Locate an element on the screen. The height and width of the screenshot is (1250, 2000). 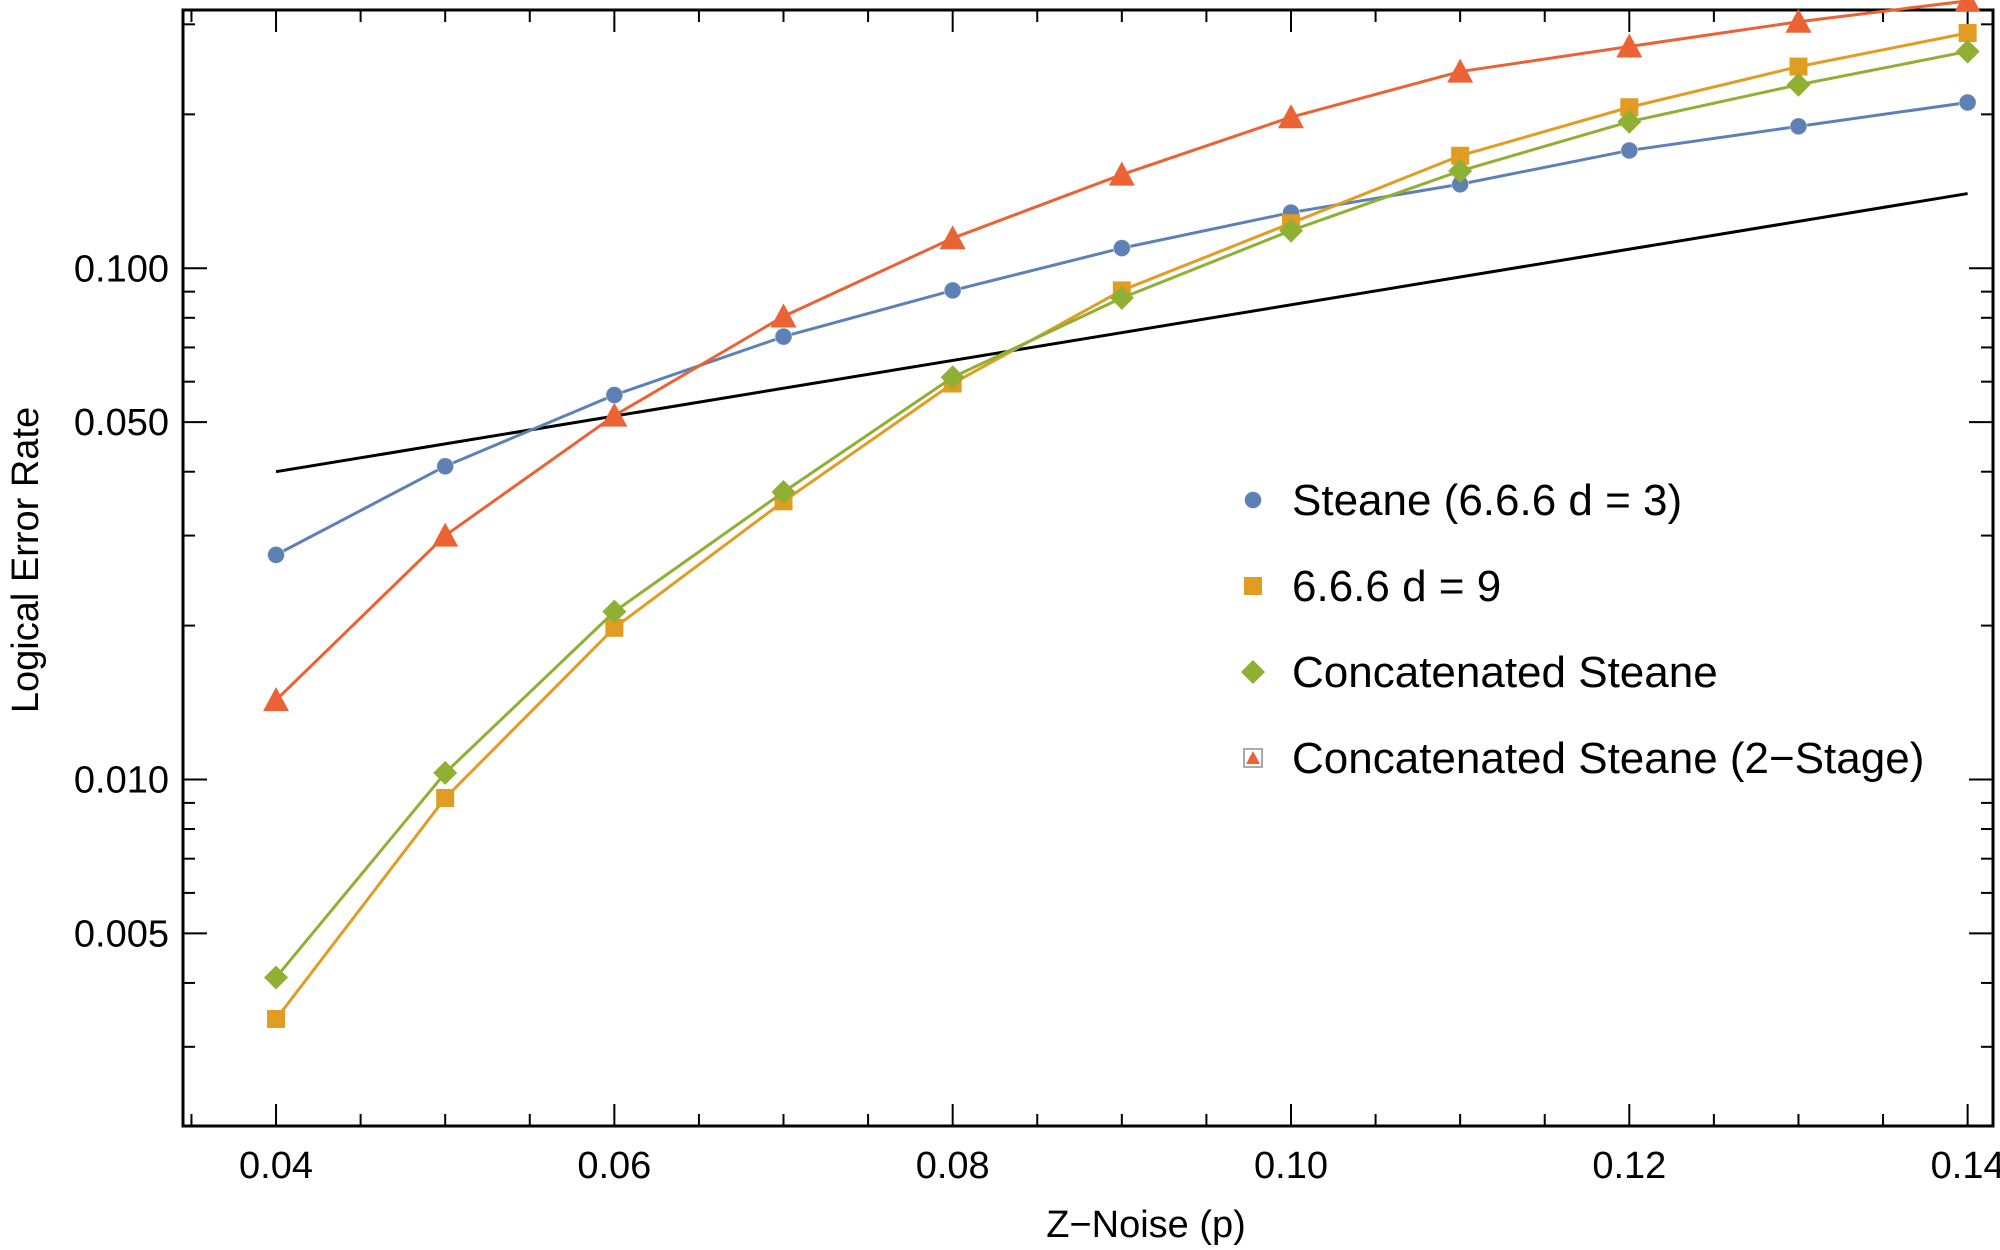
x-tick-label: 0.12 is located at coordinates (1629, 1166).